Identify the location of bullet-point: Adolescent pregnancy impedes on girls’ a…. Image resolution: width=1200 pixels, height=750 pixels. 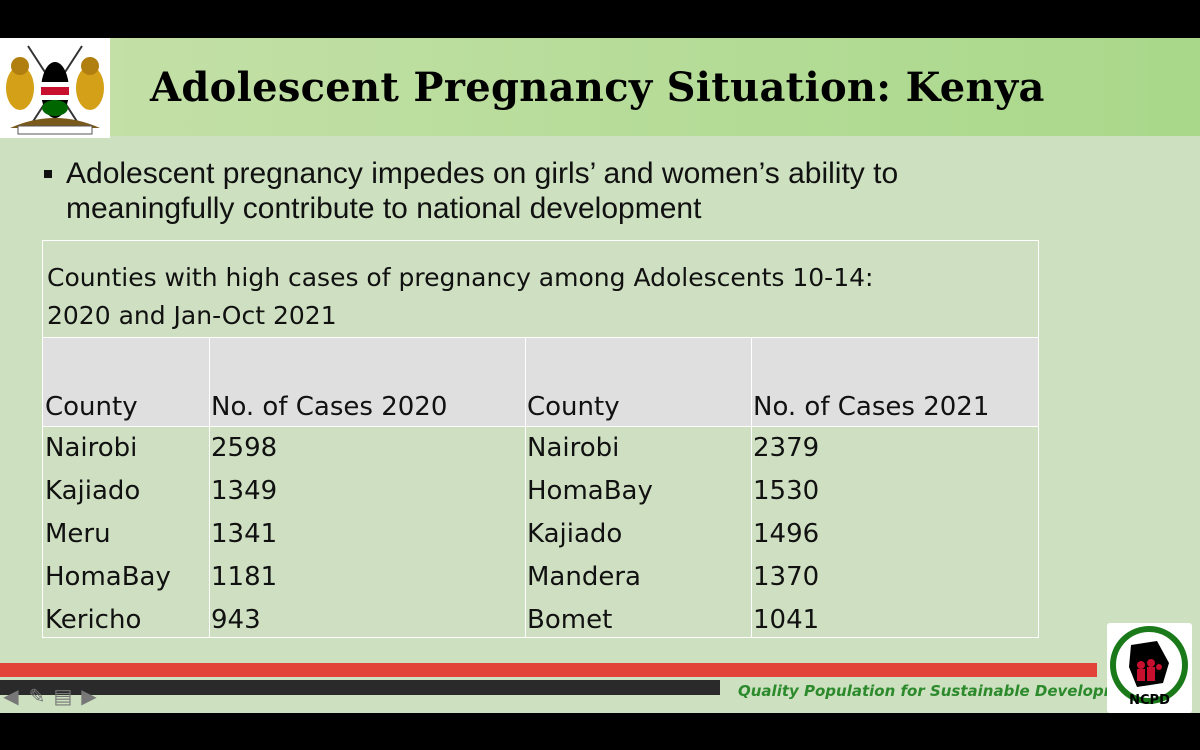
(554, 191).